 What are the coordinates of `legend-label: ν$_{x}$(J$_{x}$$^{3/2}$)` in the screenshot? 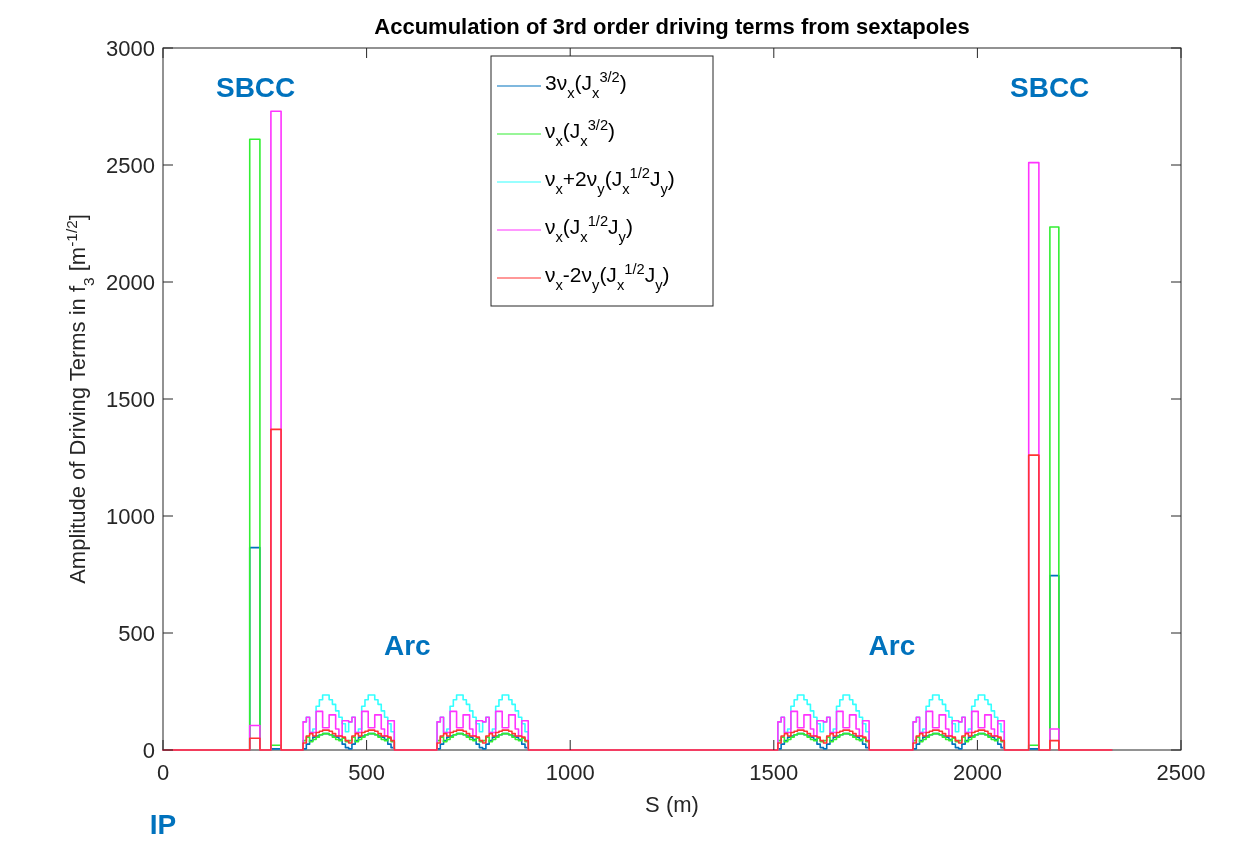 It's located at (580, 133).